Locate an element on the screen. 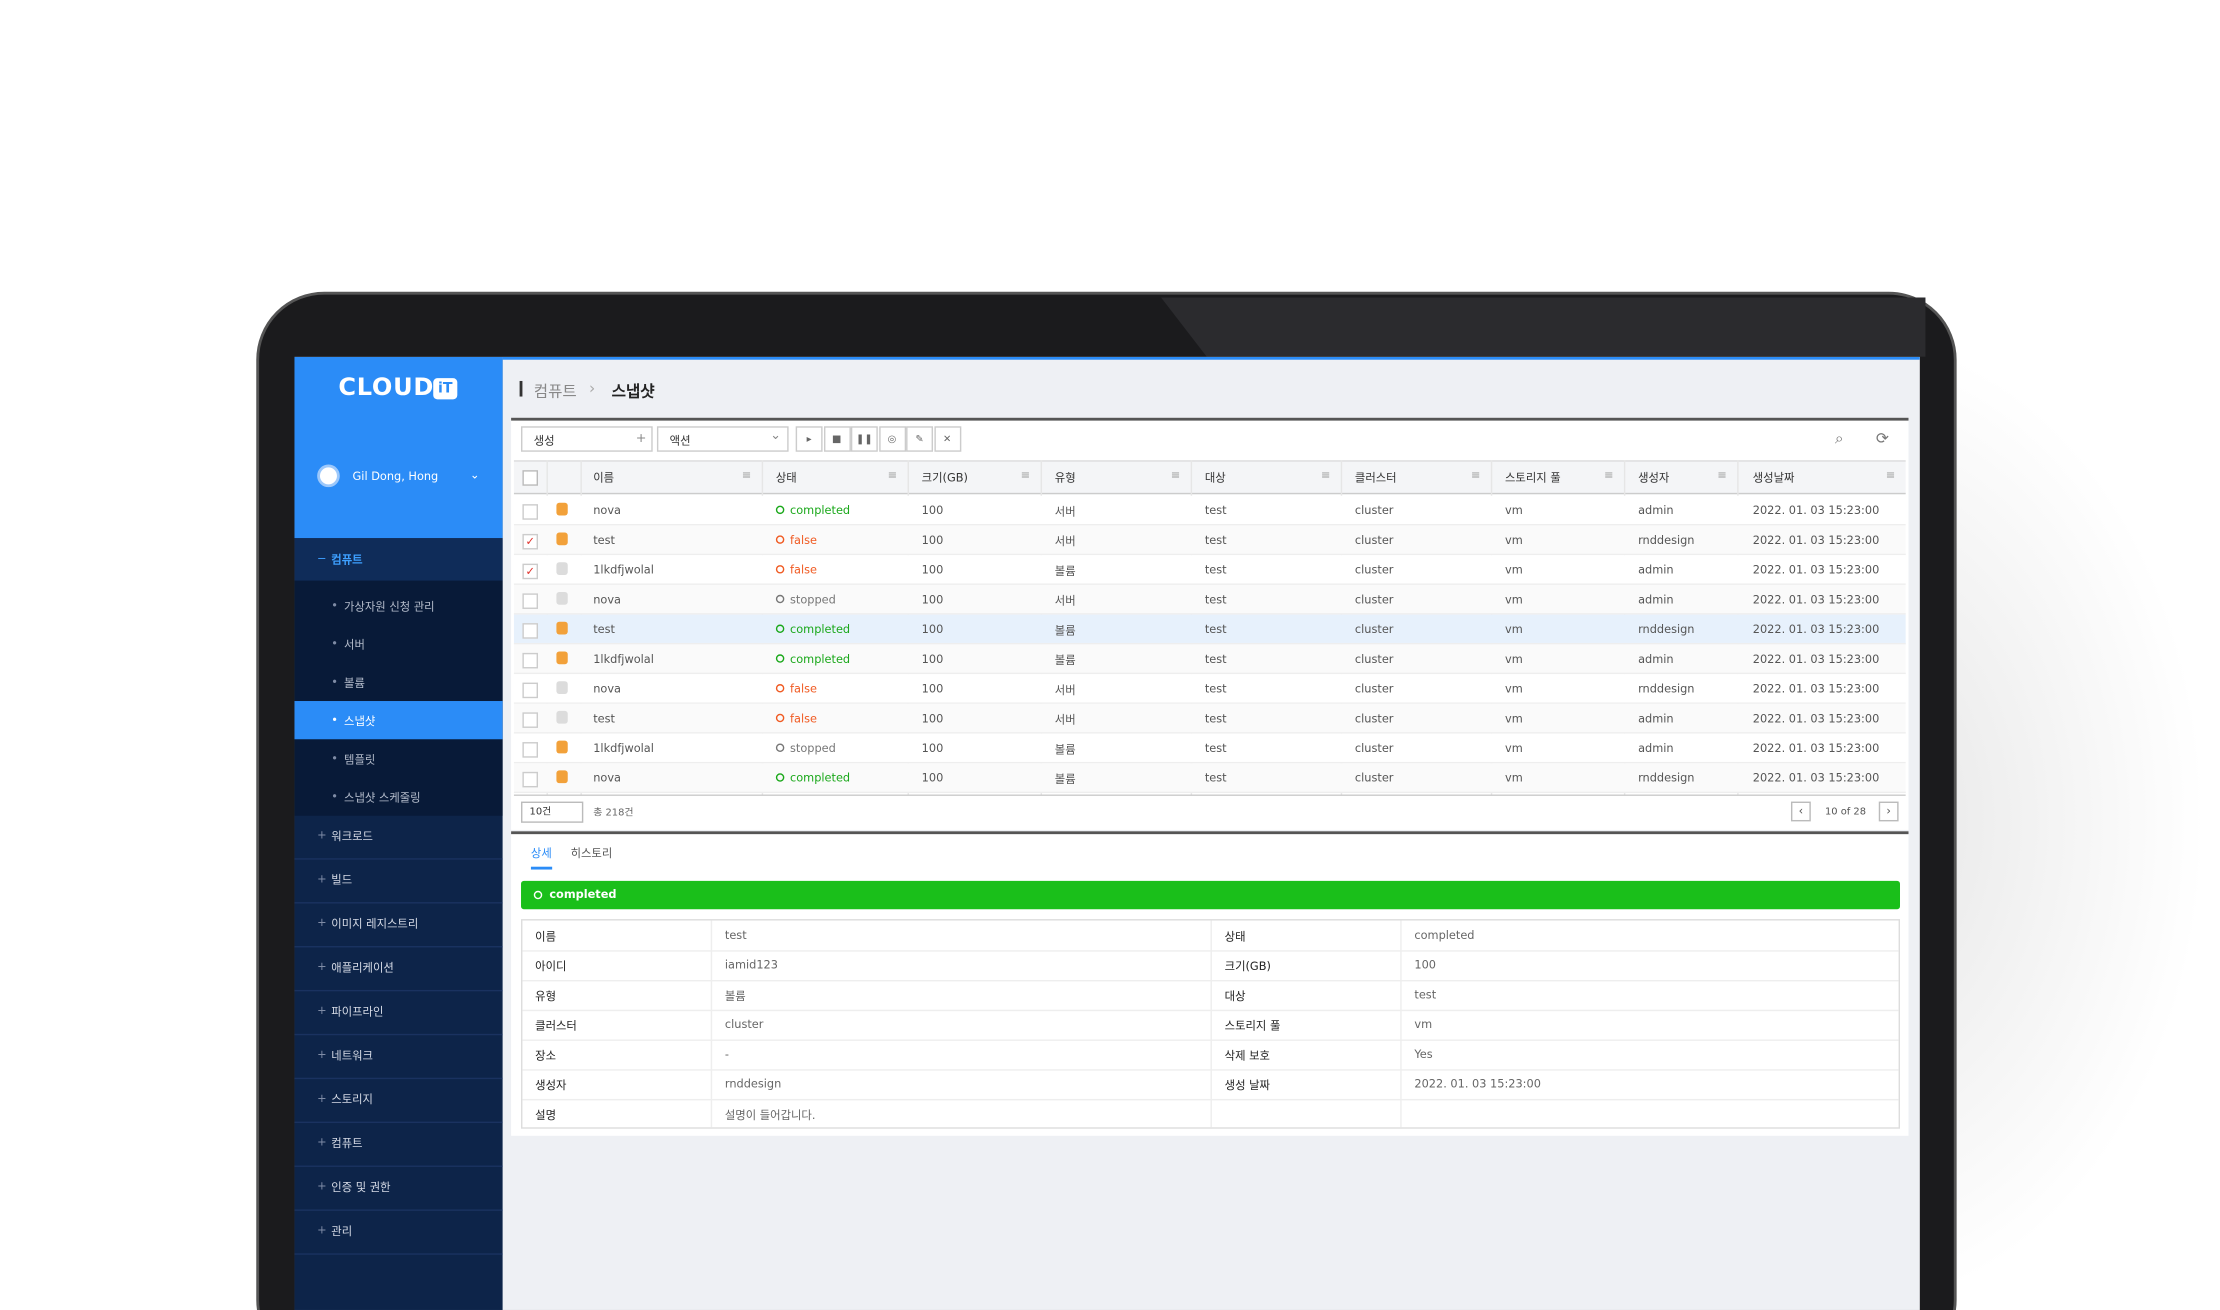 The height and width of the screenshot is (1310, 2220). detail-label: 삭제 보호 is located at coordinates (1247, 1056).